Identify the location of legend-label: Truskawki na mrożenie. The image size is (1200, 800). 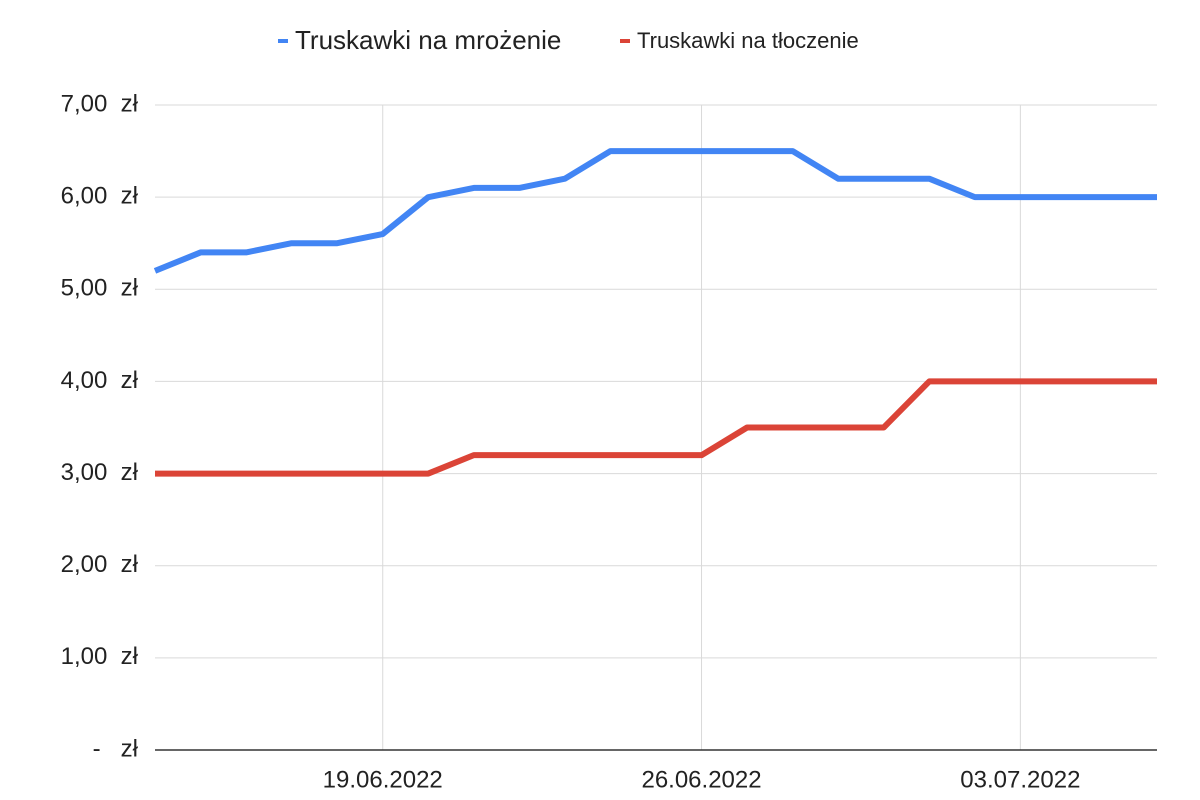
(428, 40).